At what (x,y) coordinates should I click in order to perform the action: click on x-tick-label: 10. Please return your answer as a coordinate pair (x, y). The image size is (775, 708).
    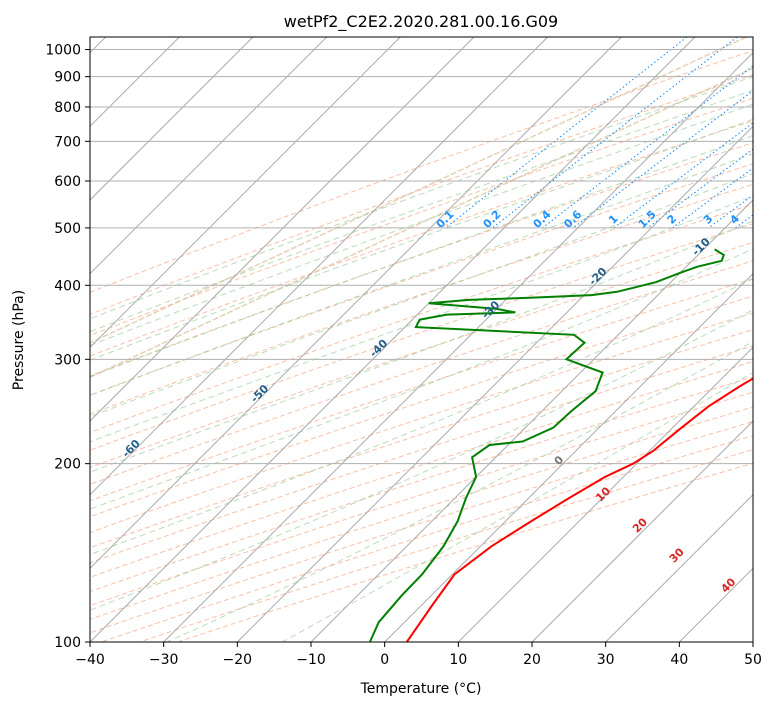
    Looking at the image, I should click on (458, 660).